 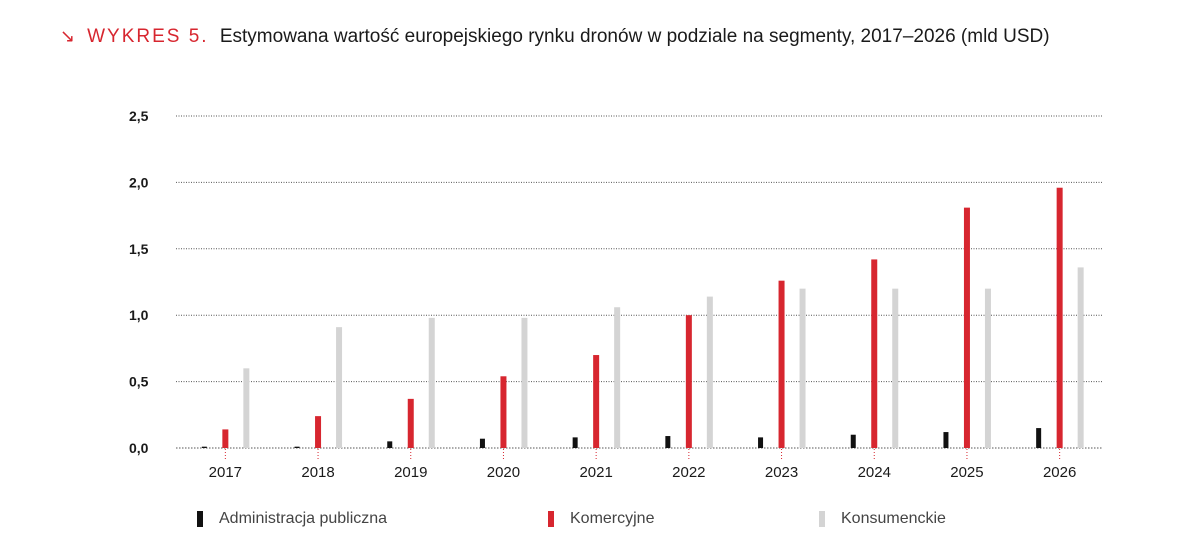 I want to click on legend-swatch-admin, so click(x=200, y=519).